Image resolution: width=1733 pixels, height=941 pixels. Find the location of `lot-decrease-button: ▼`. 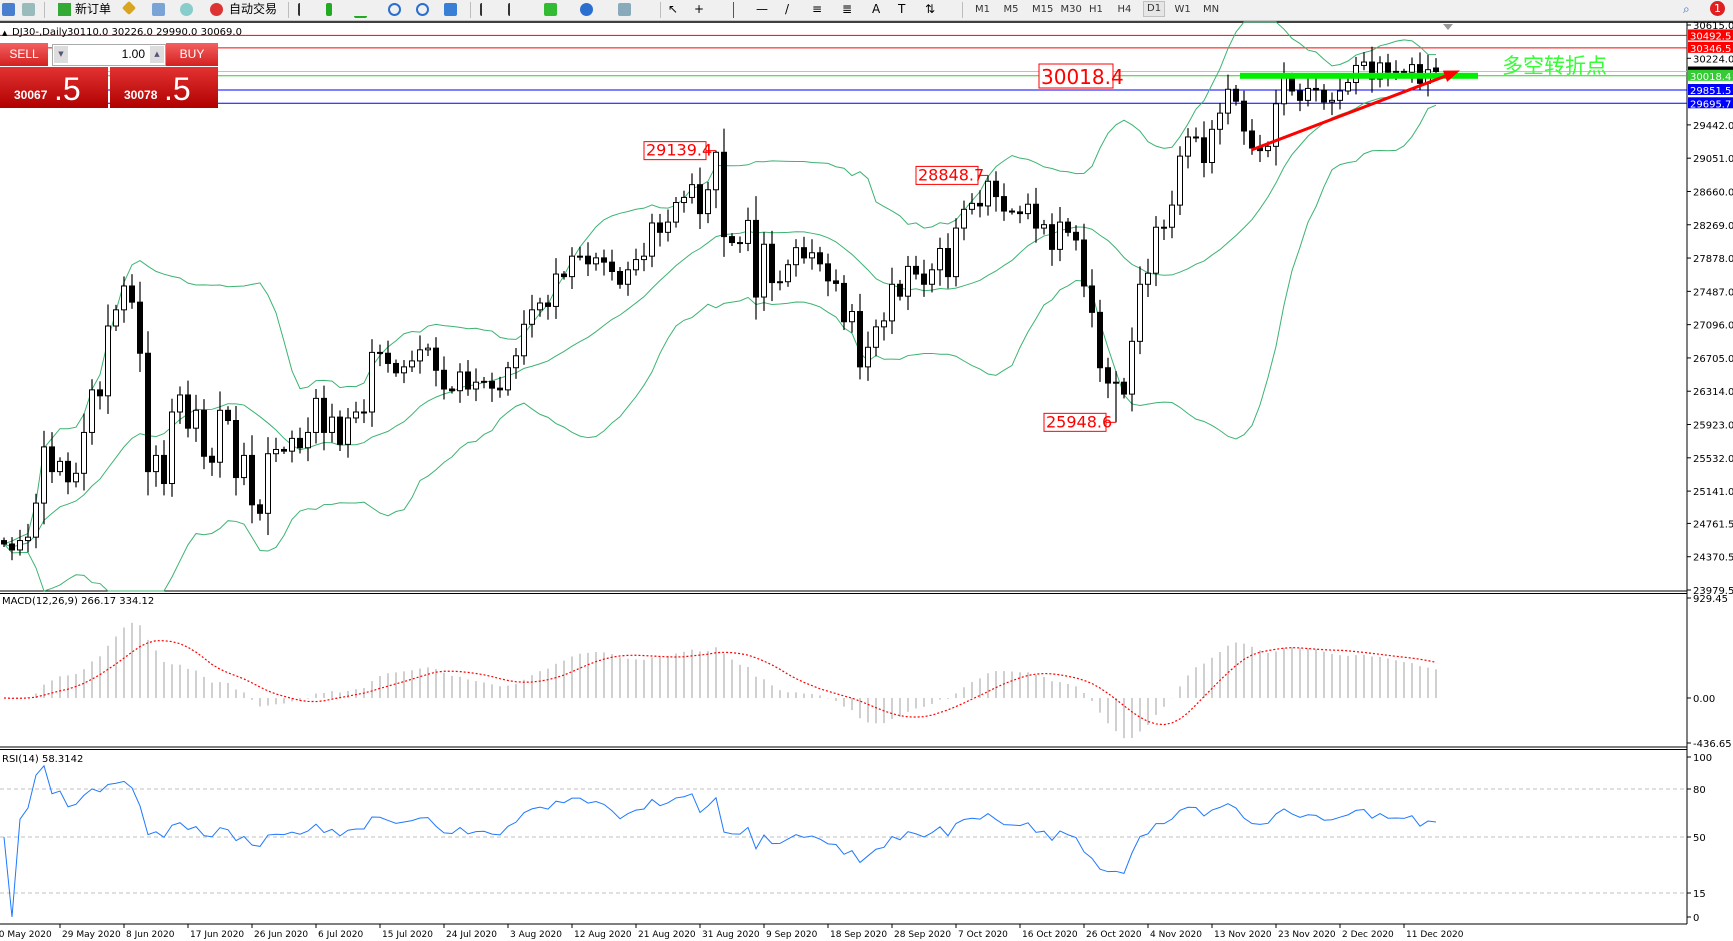

lot-decrease-button: ▼ is located at coordinates (61, 54).